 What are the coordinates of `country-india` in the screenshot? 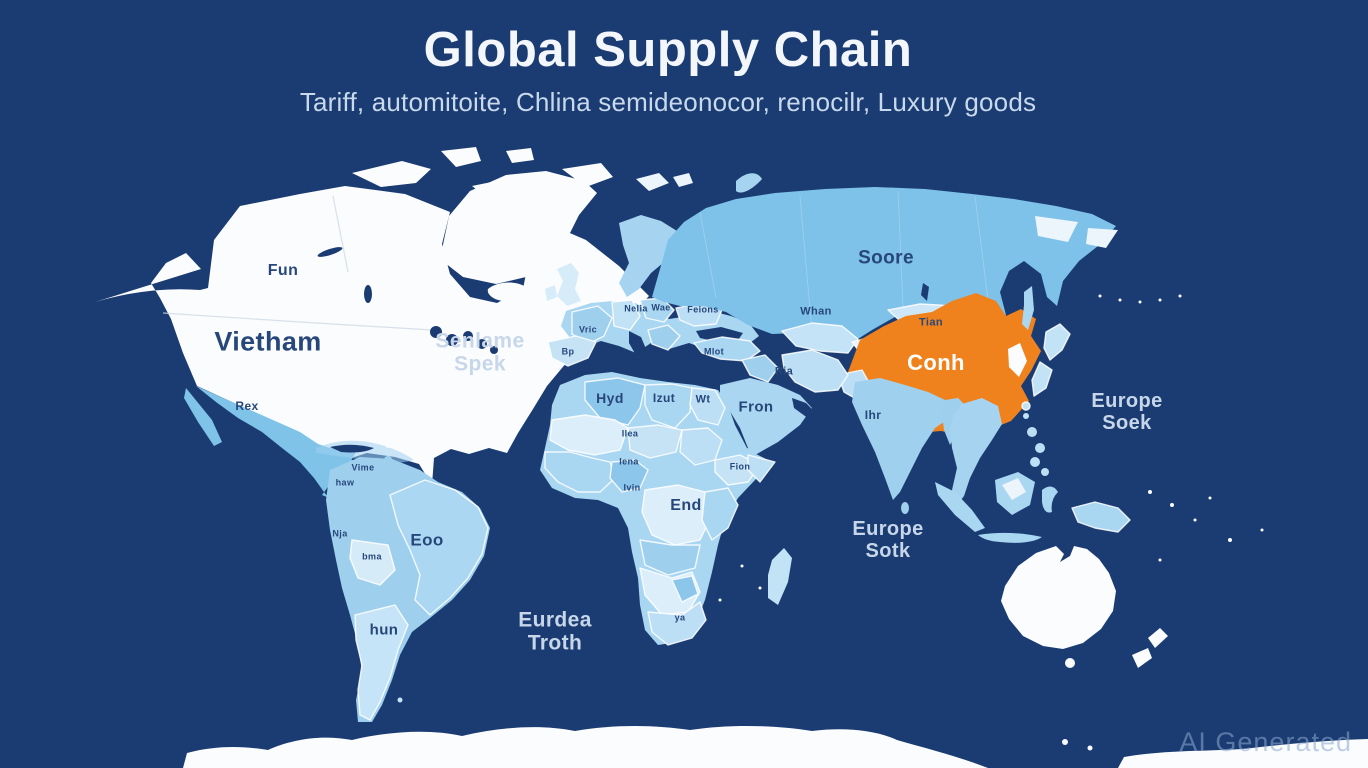 It's located at (910, 439).